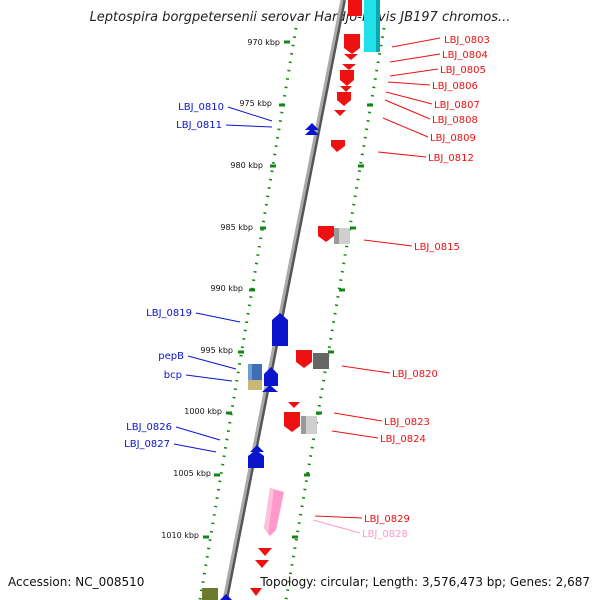  I want to click on gene-label-bcp: bcp, so click(173, 375).